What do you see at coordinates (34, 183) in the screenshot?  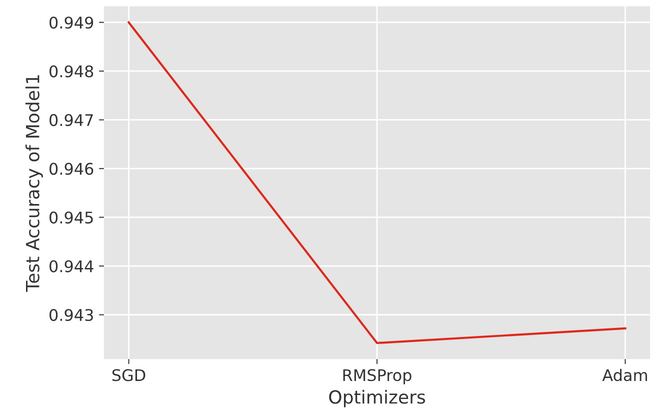 I see `y-axis-title: Test Accuracy of Model1` at bounding box center [34, 183].